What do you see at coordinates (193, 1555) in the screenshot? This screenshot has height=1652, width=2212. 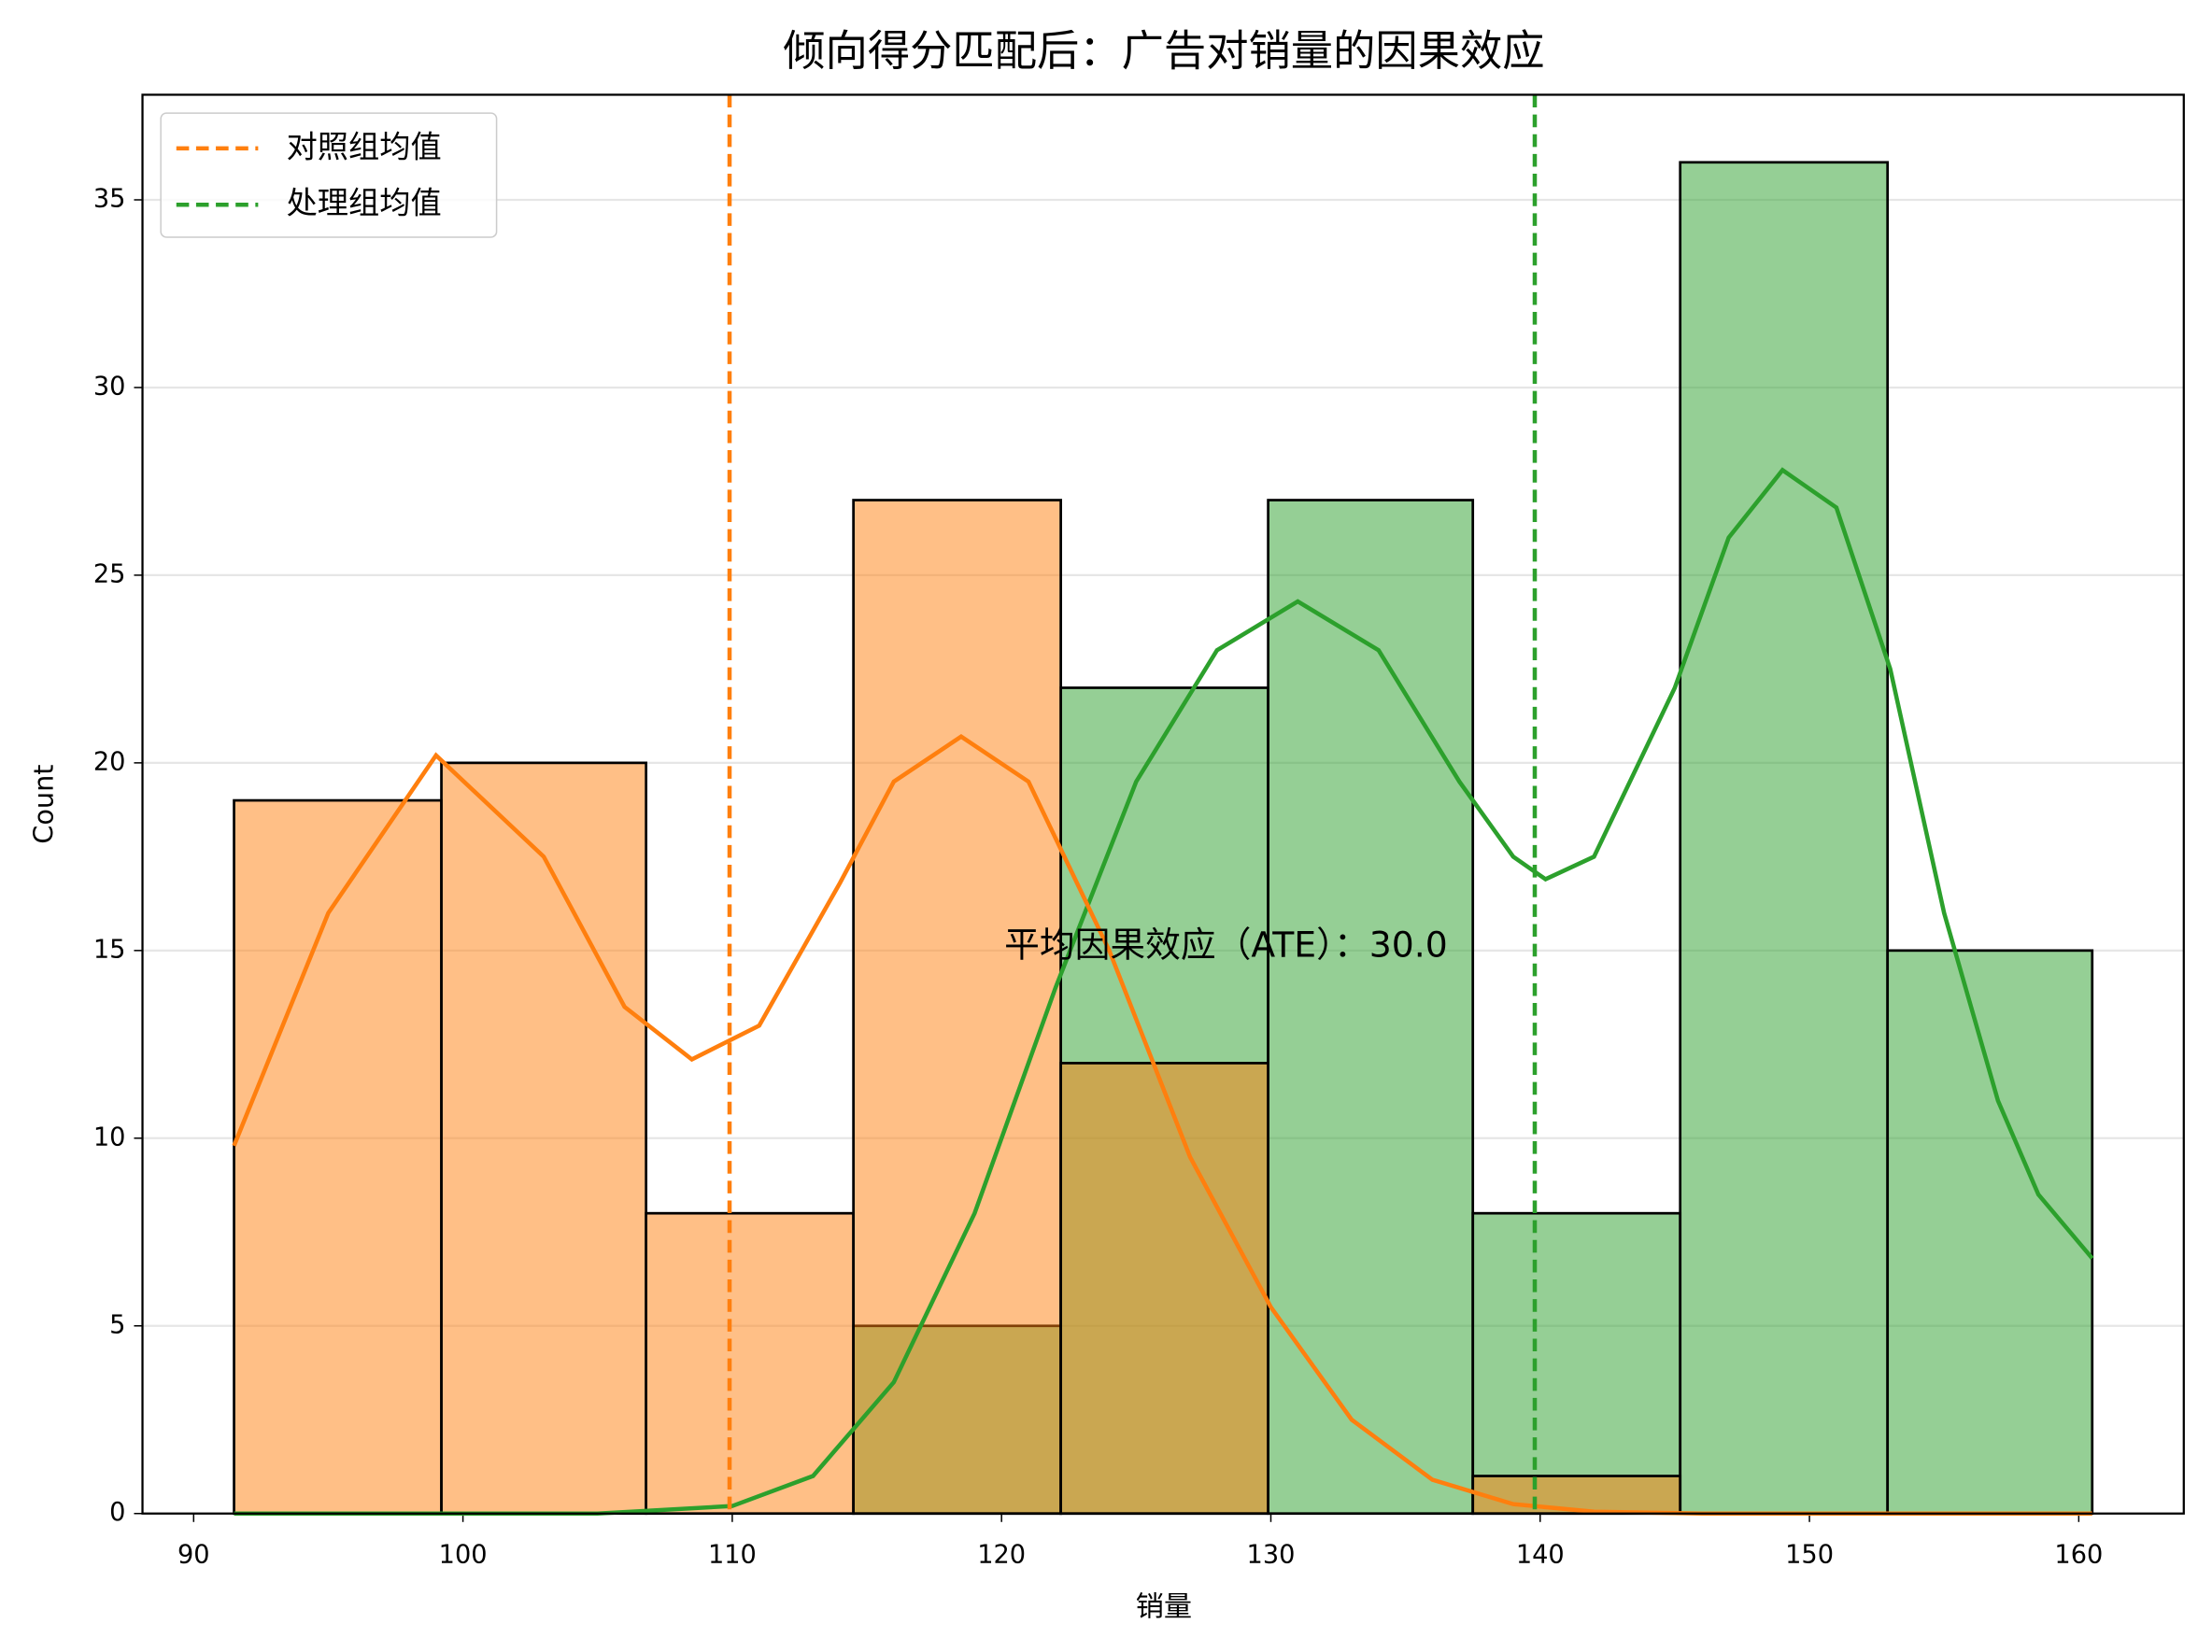 I see `x-tick-label: 90` at bounding box center [193, 1555].